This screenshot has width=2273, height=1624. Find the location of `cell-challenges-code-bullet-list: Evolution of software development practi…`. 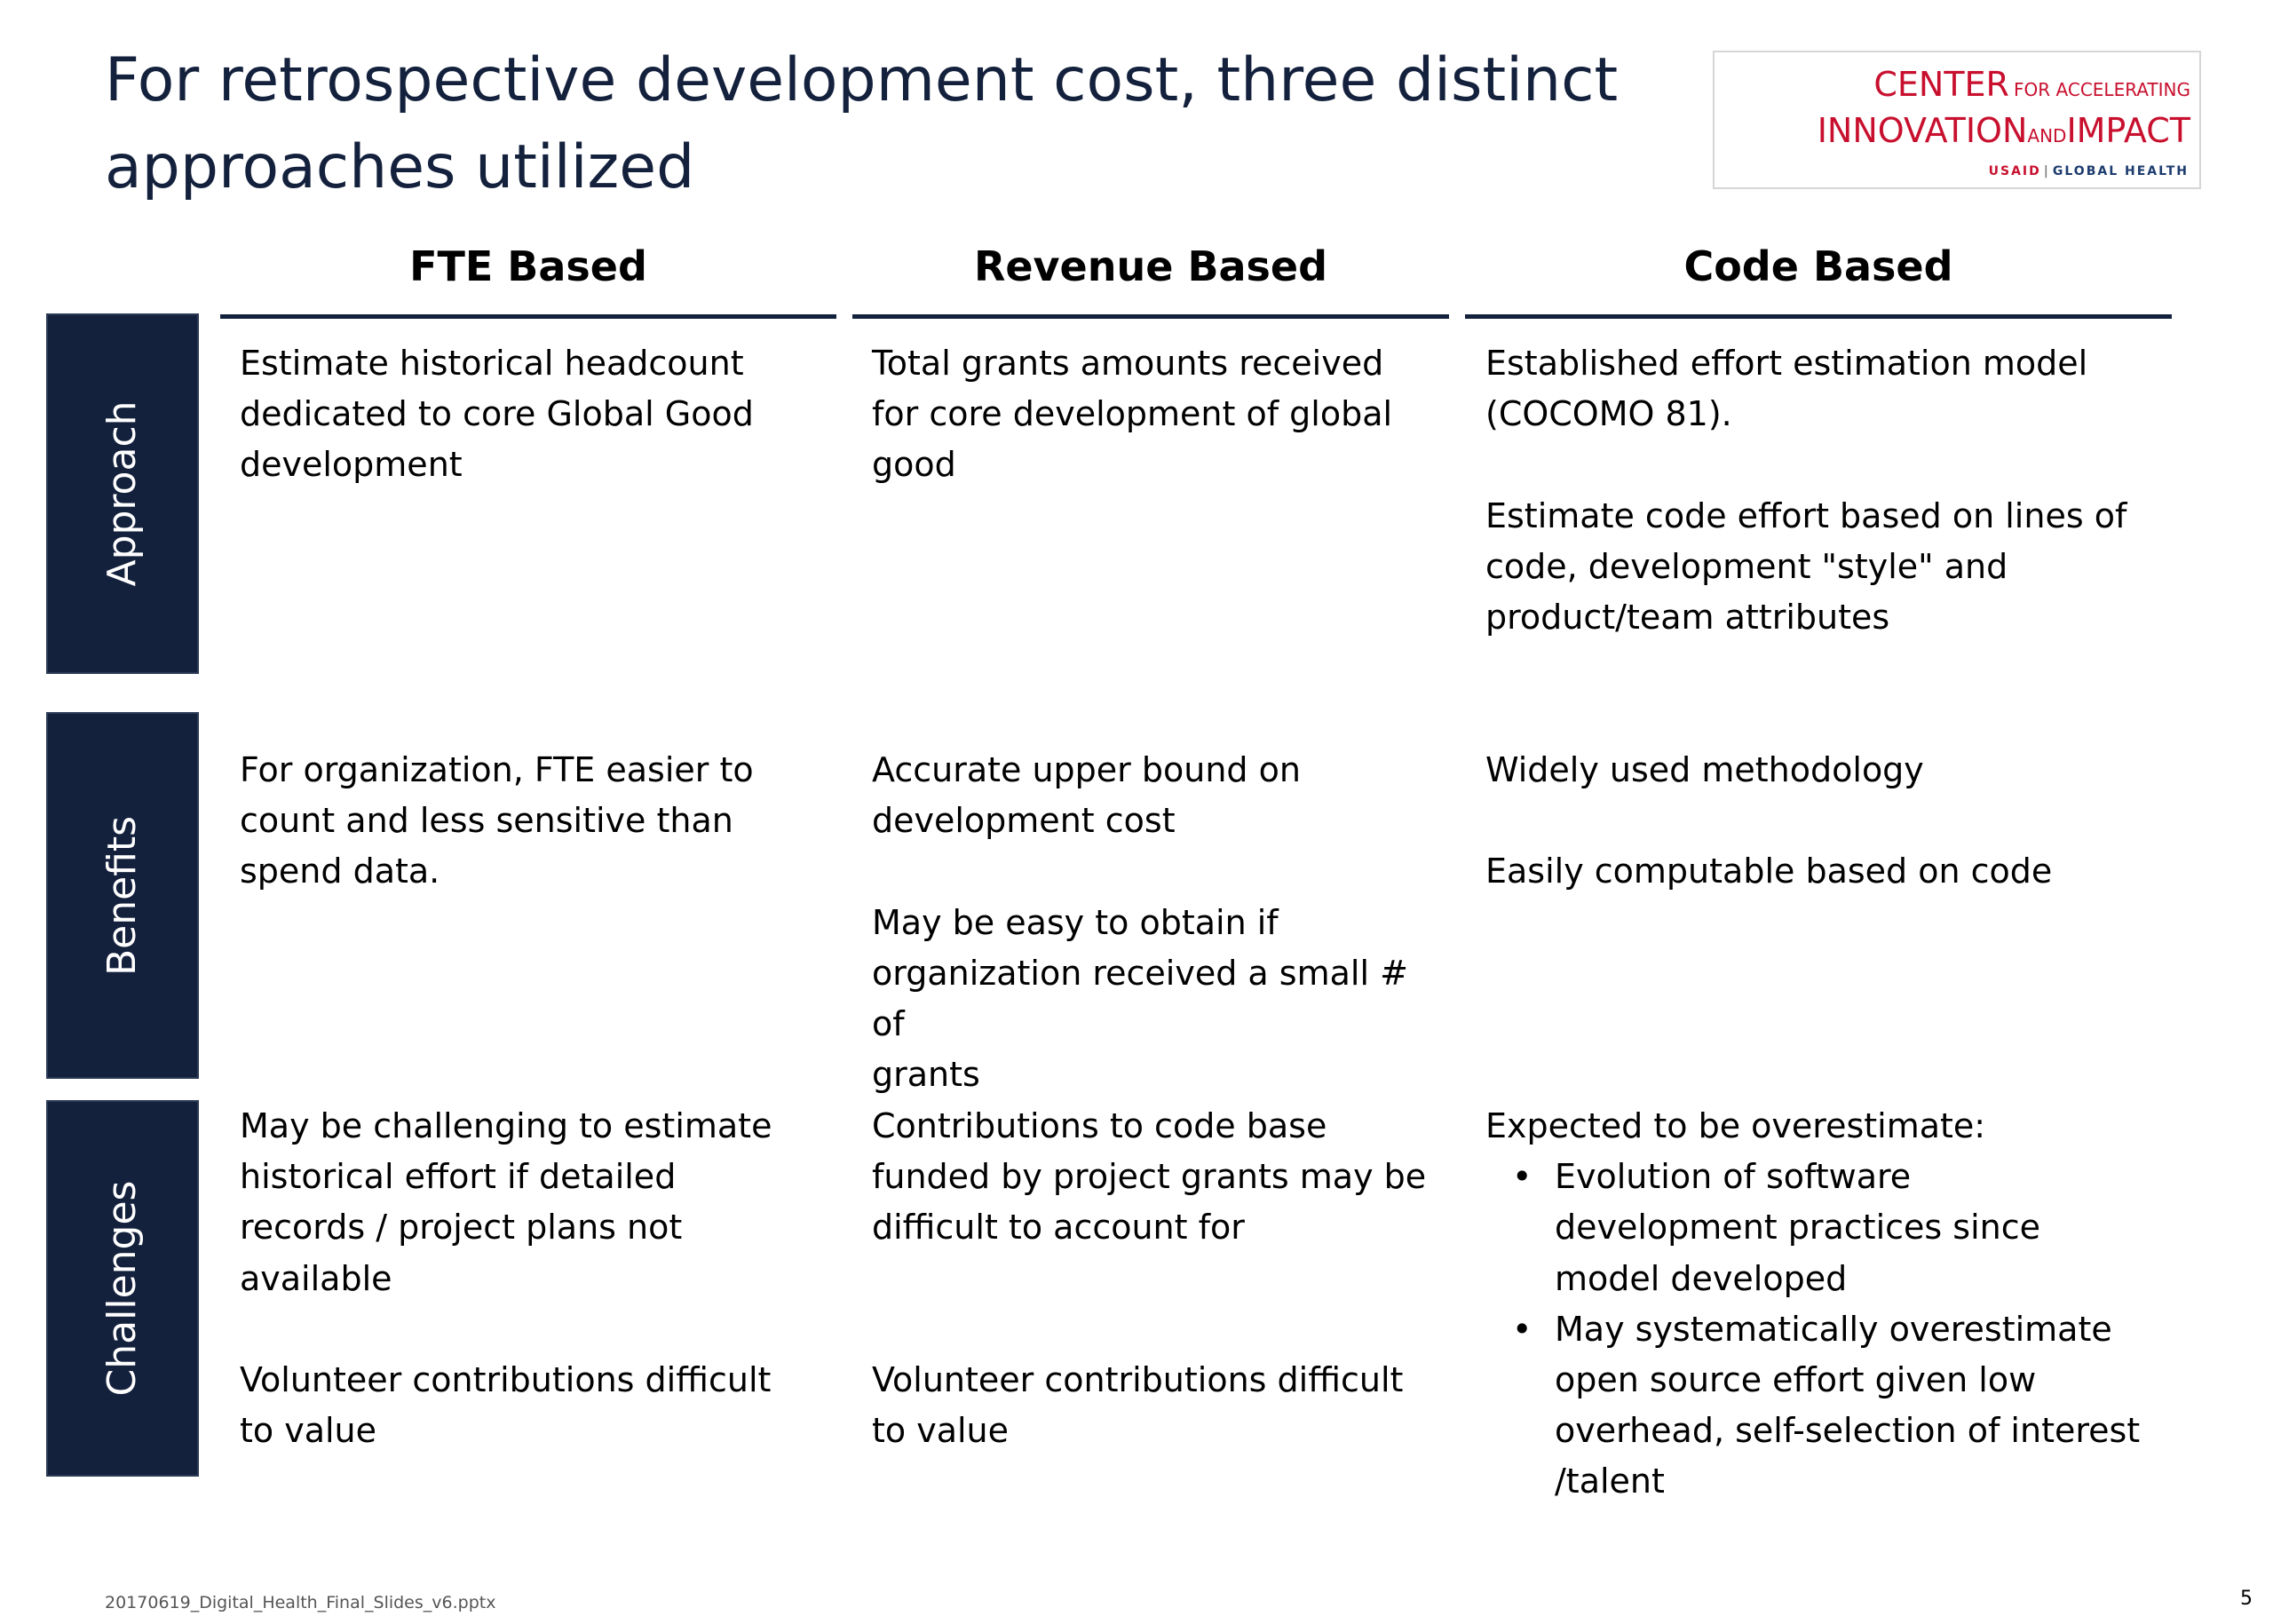

cell-challenges-code-bullet-list: Evolution of software development practi… is located at coordinates (1831, 1329).